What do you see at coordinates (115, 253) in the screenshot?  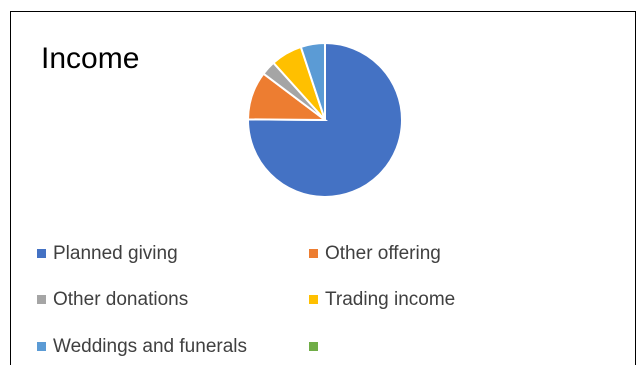 I see `legend-label: Planned giving` at bounding box center [115, 253].